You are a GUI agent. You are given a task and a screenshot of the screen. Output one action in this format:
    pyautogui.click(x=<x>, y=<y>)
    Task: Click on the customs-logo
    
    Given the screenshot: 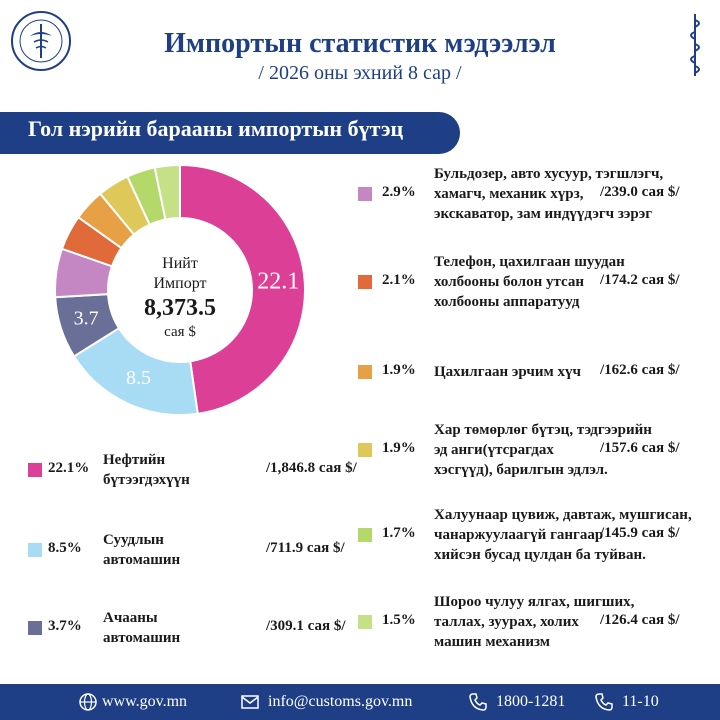 What is the action you would take?
    pyautogui.click(x=41, y=41)
    